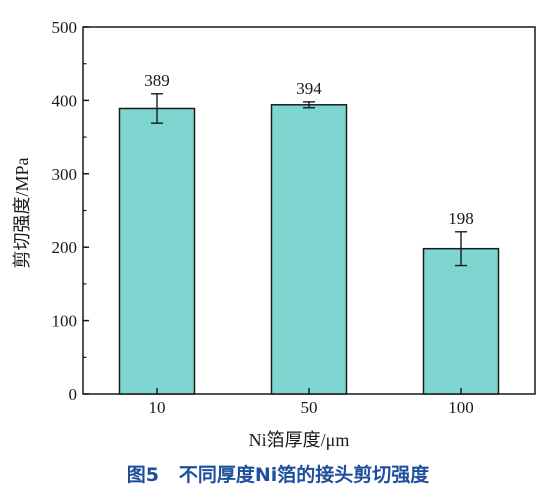 The width and height of the screenshot is (548, 501). Describe the element at coordinates (73, 394) in the screenshot. I see `y-tick-label-0: 0` at that location.